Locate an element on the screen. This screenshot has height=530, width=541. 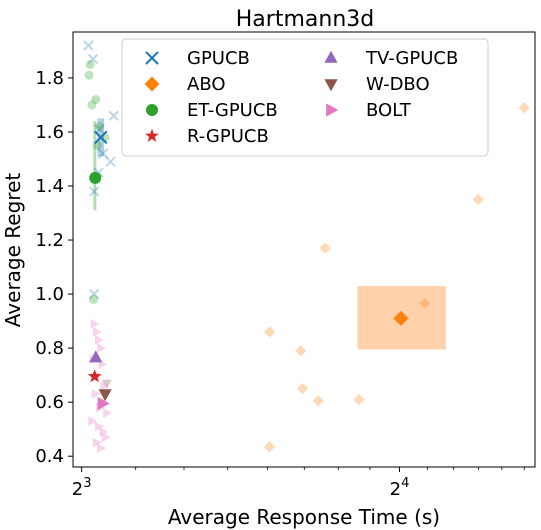
chart-title: Hartmann3d is located at coordinates (305, 19).